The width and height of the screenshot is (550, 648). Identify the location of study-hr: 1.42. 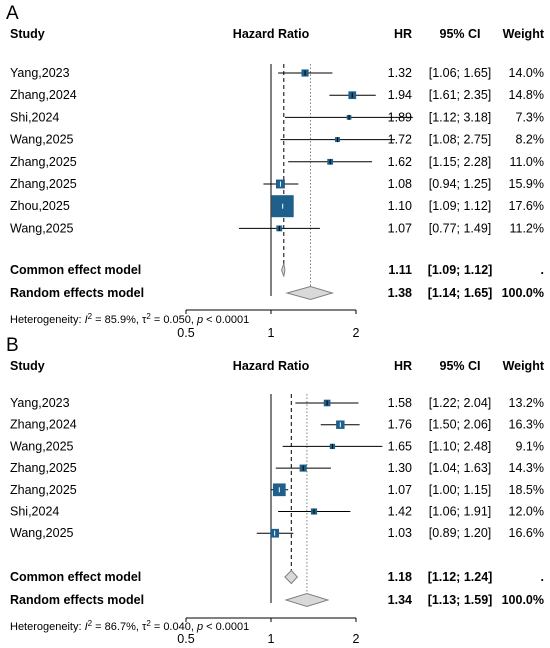
(400, 512).